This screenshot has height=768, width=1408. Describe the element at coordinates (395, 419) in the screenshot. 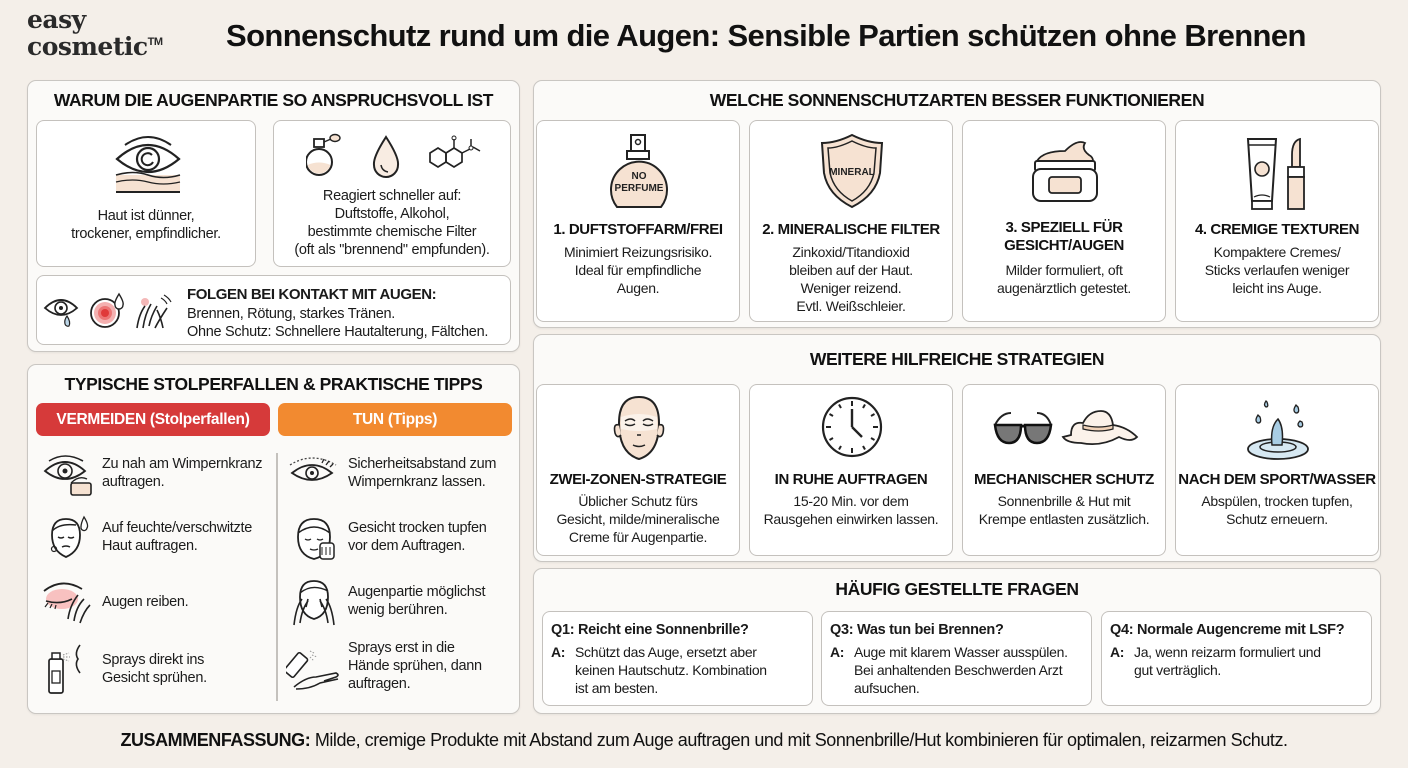

I see `do-badge: TUN (Tipps)` at that location.